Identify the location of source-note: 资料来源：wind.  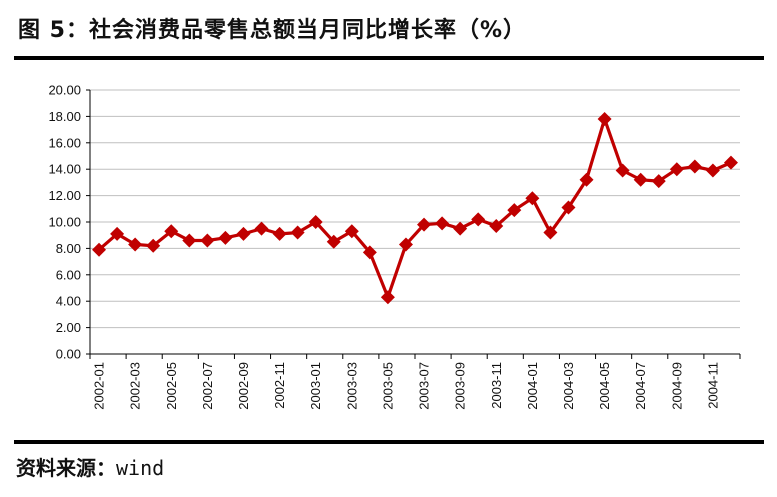
(90, 466).